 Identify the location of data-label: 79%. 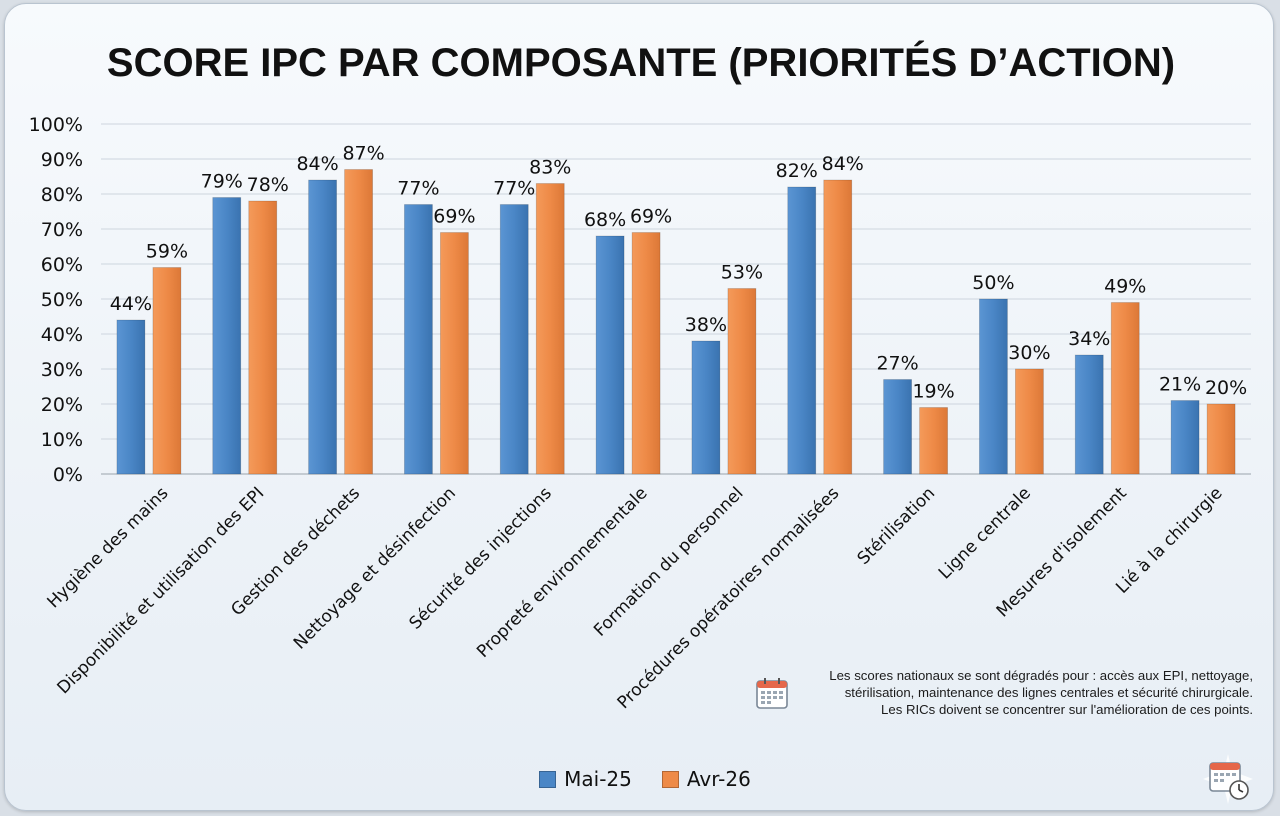
(222, 182).